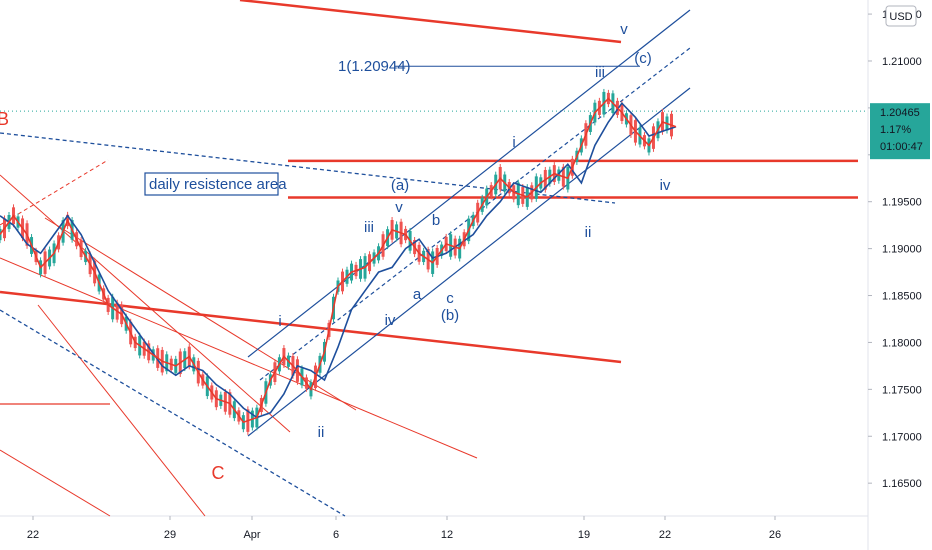 This screenshot has height=550, width=932. I want to click on last-price-tag, so click(900, 131).